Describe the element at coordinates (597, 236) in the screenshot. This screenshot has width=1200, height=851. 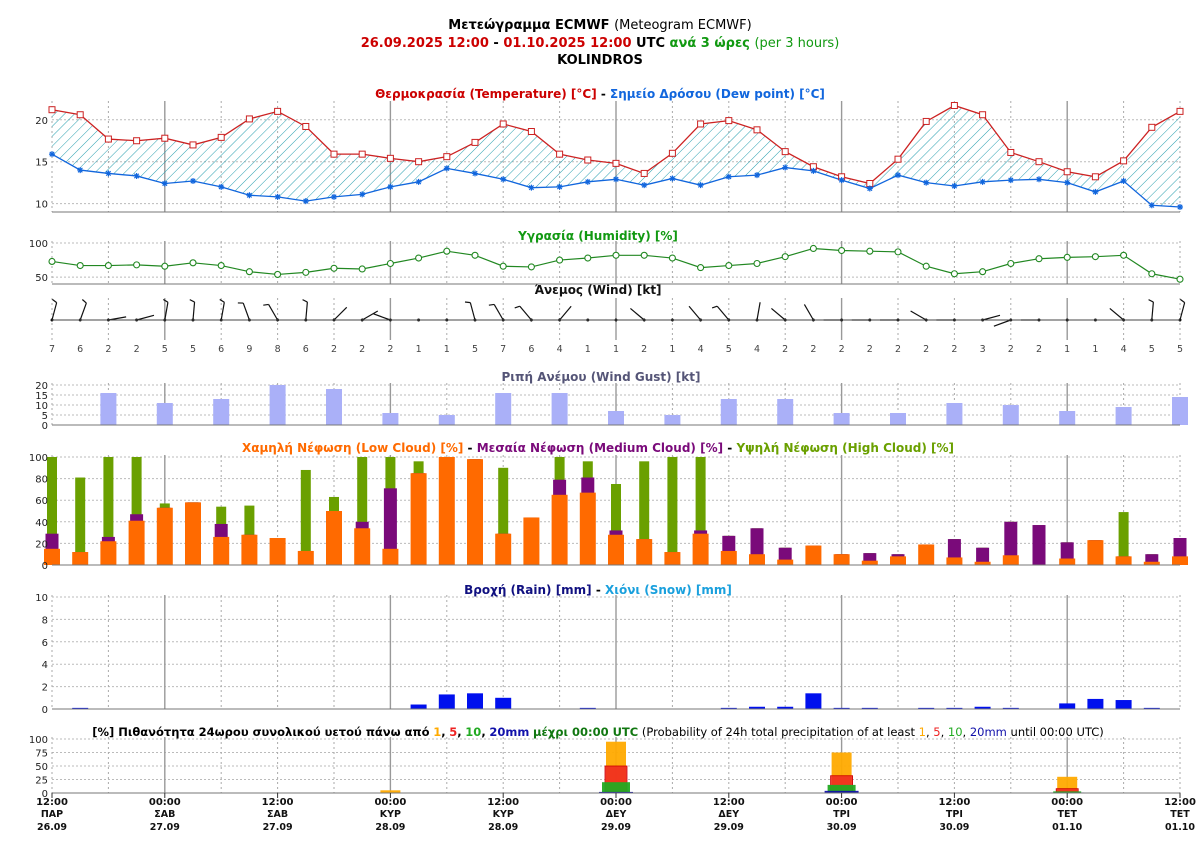
I see `humidity-title: Υγρασία (Humidity) [%]` at that location.